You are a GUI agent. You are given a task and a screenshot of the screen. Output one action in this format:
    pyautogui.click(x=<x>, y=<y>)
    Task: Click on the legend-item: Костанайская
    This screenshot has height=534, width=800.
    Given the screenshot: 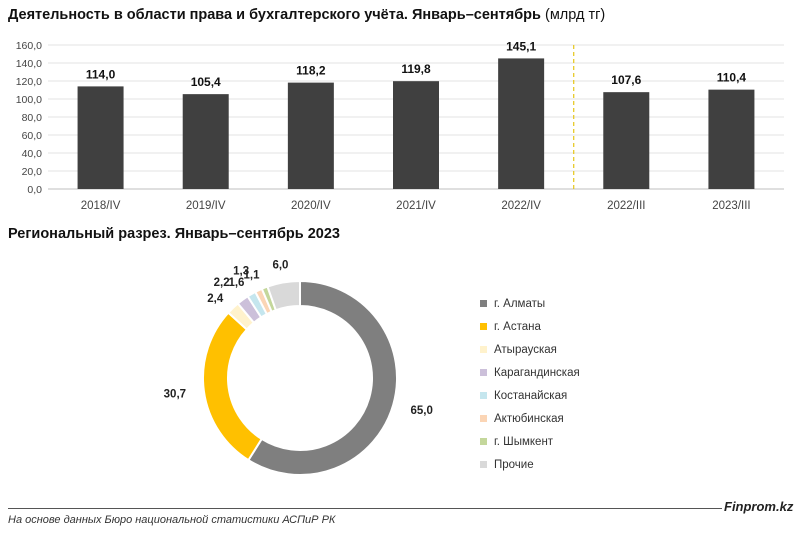 What is the action you would take?
    pyautogui.click(x=530, y=395)
    